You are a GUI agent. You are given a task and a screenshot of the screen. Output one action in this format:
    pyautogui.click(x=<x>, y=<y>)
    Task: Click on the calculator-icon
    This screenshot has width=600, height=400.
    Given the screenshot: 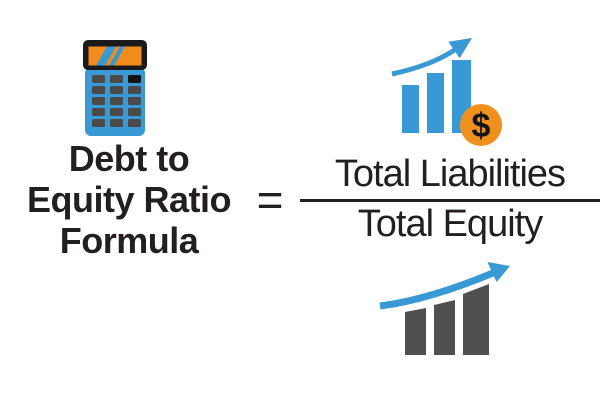 What is the action you would take?
    pyautogui.click(x=115, y=88)
    